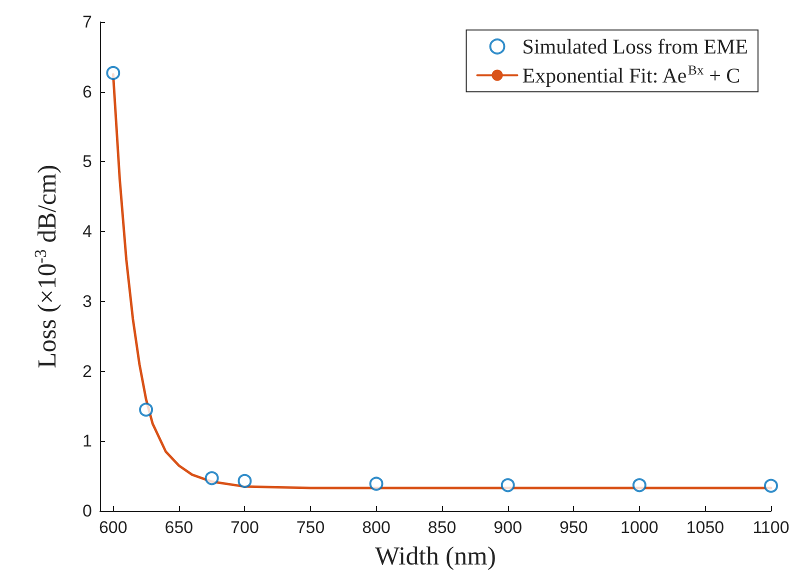 Image resolution: width=807 pixels, height=588 pixels. I want to click on x-tick-label: 950, so click(573, 527).